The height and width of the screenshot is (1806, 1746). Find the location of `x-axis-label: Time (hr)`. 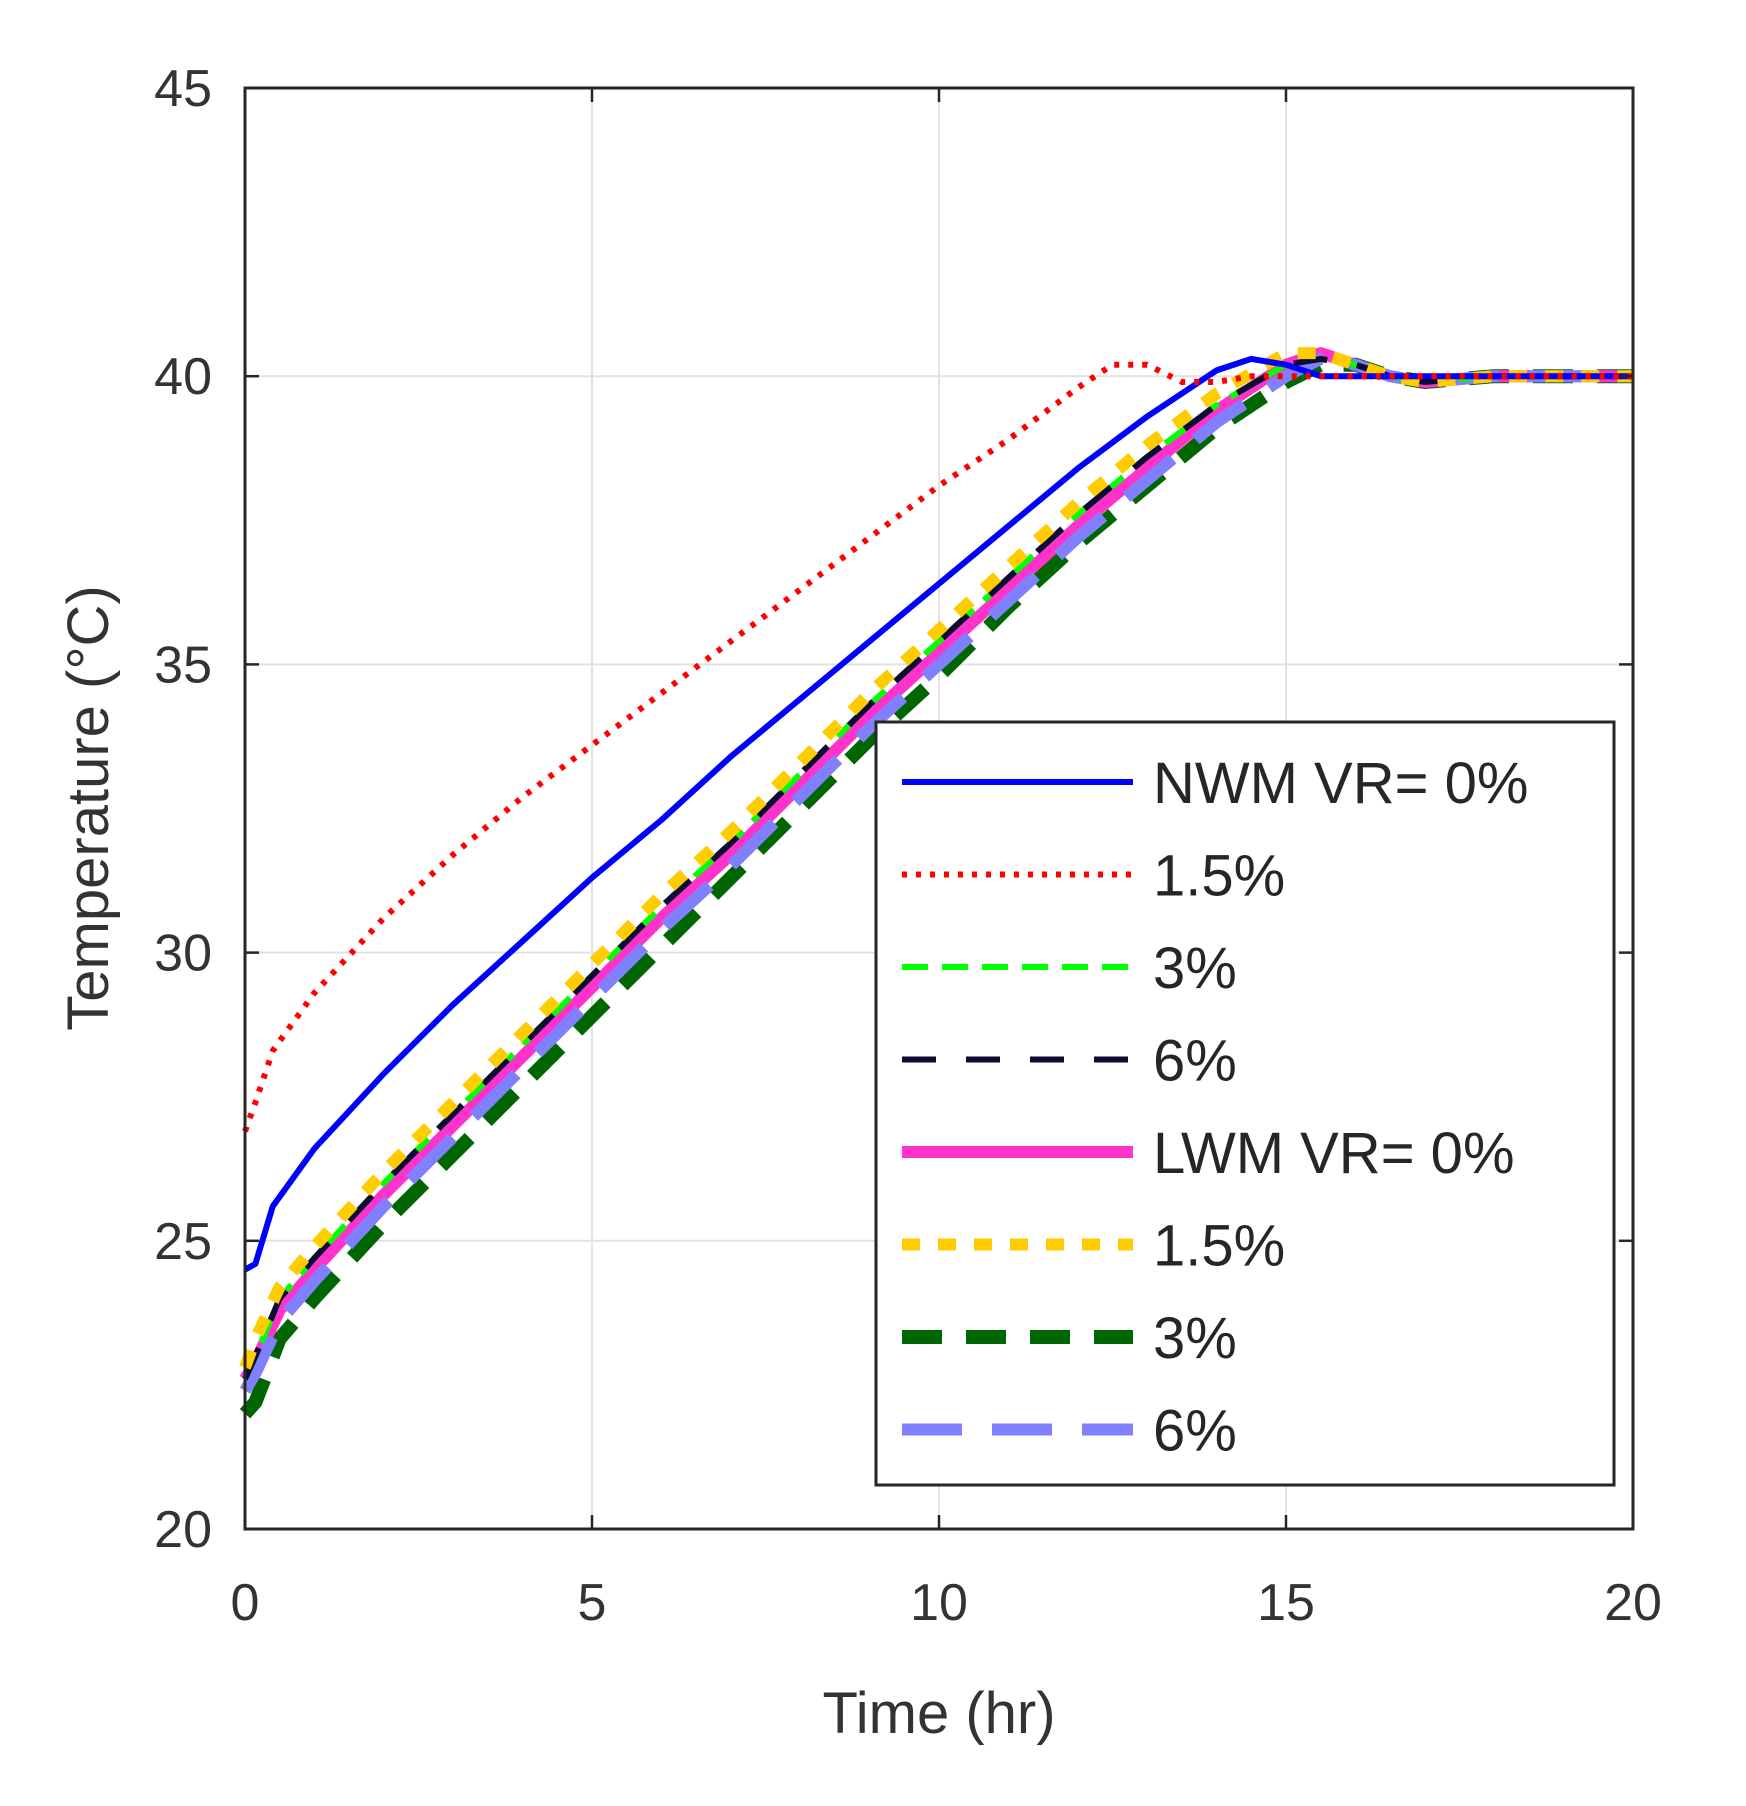

x-axis-label: Time (hr) is located at coordinates (938, 1713).